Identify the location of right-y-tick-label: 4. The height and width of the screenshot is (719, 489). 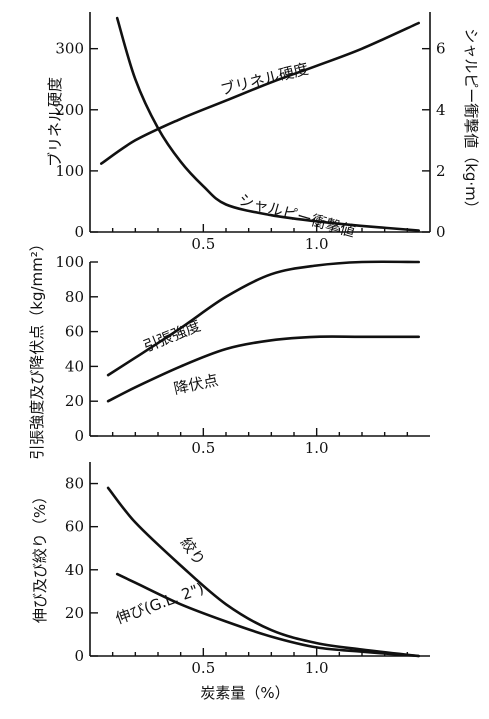
(441, 110).